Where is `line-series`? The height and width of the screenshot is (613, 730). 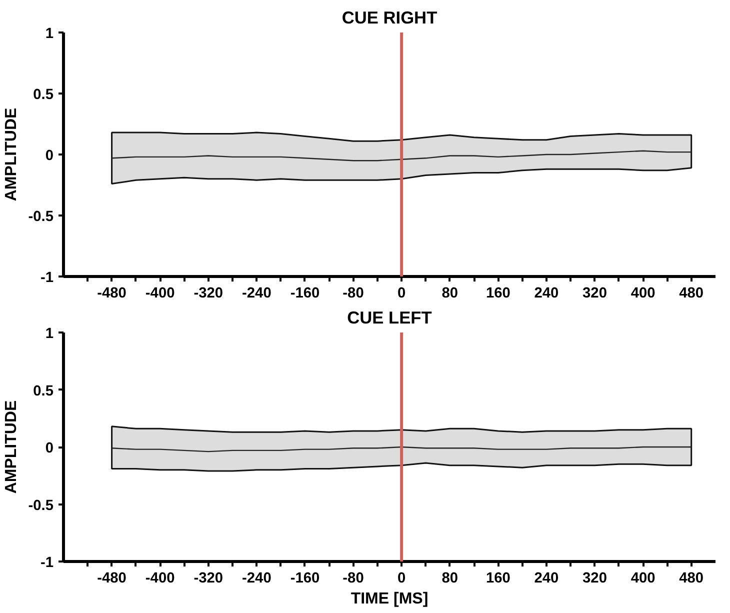 line-series is located at coordinates (401, 156).